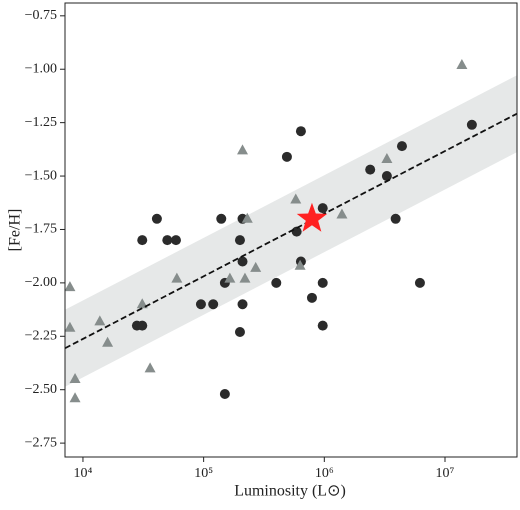 This screenshot has width=520, height=510. I want to click on x-axis-title: Luminosity (L⊙), so click(290, 491).